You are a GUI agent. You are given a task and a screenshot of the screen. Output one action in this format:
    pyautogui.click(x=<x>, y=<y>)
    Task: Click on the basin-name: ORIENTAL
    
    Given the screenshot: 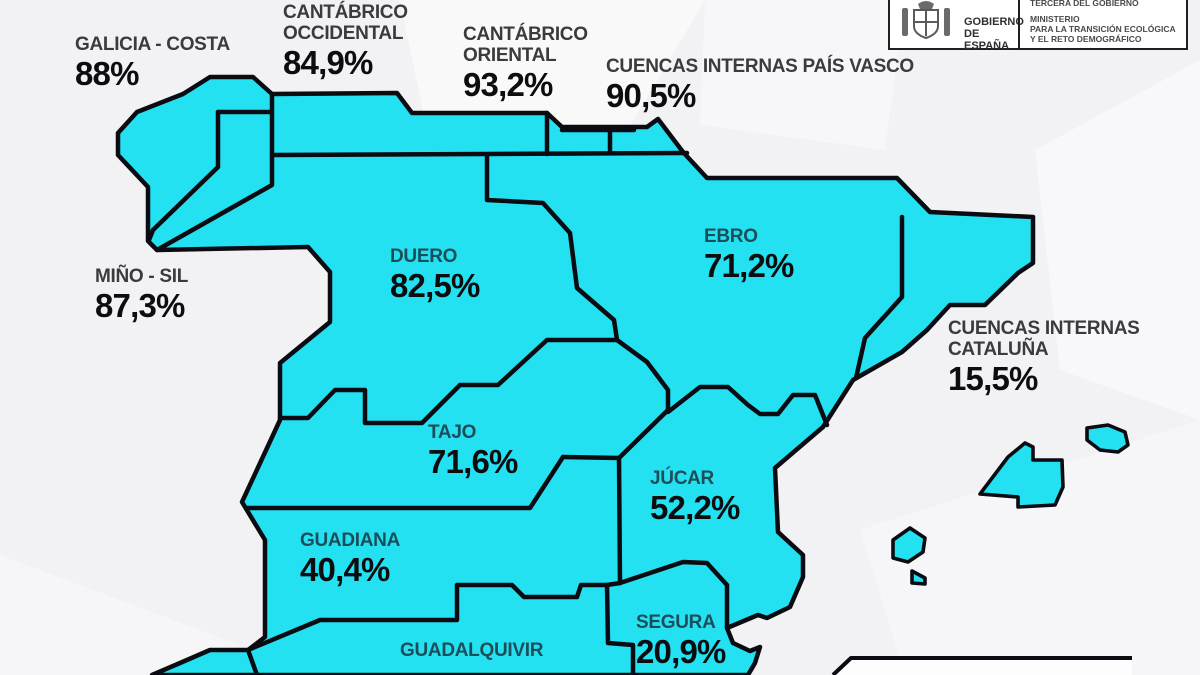 What is the action you would take?
    pyautogui.click(x=510, y=55)
    